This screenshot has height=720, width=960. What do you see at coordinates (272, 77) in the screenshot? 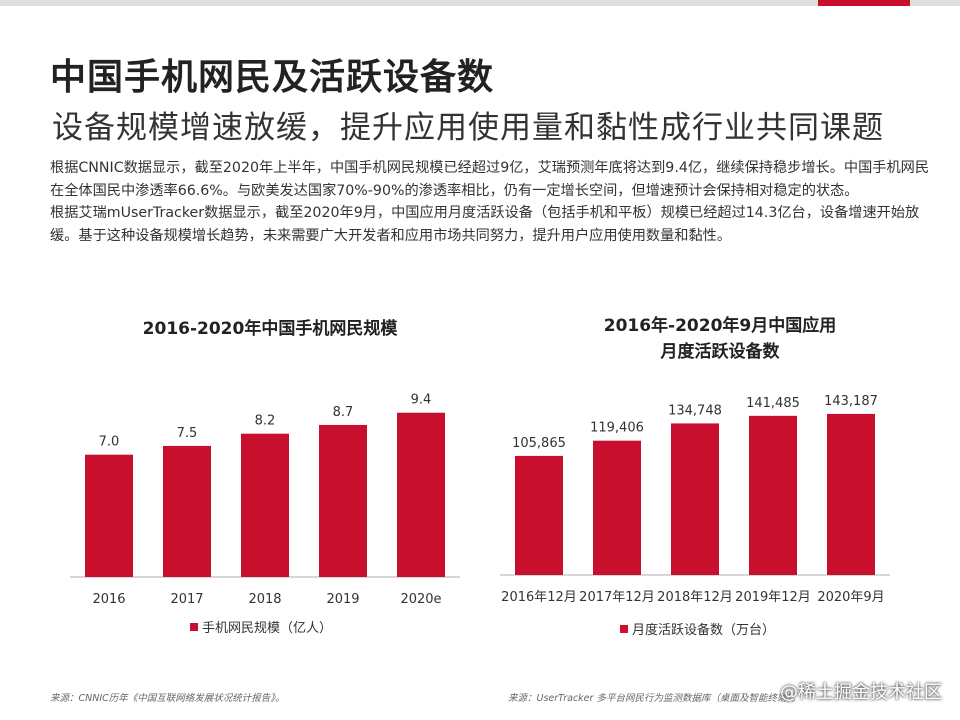
I see `page-title: 中国手机网民及活跃设备数` at bounding box center [272, 77].